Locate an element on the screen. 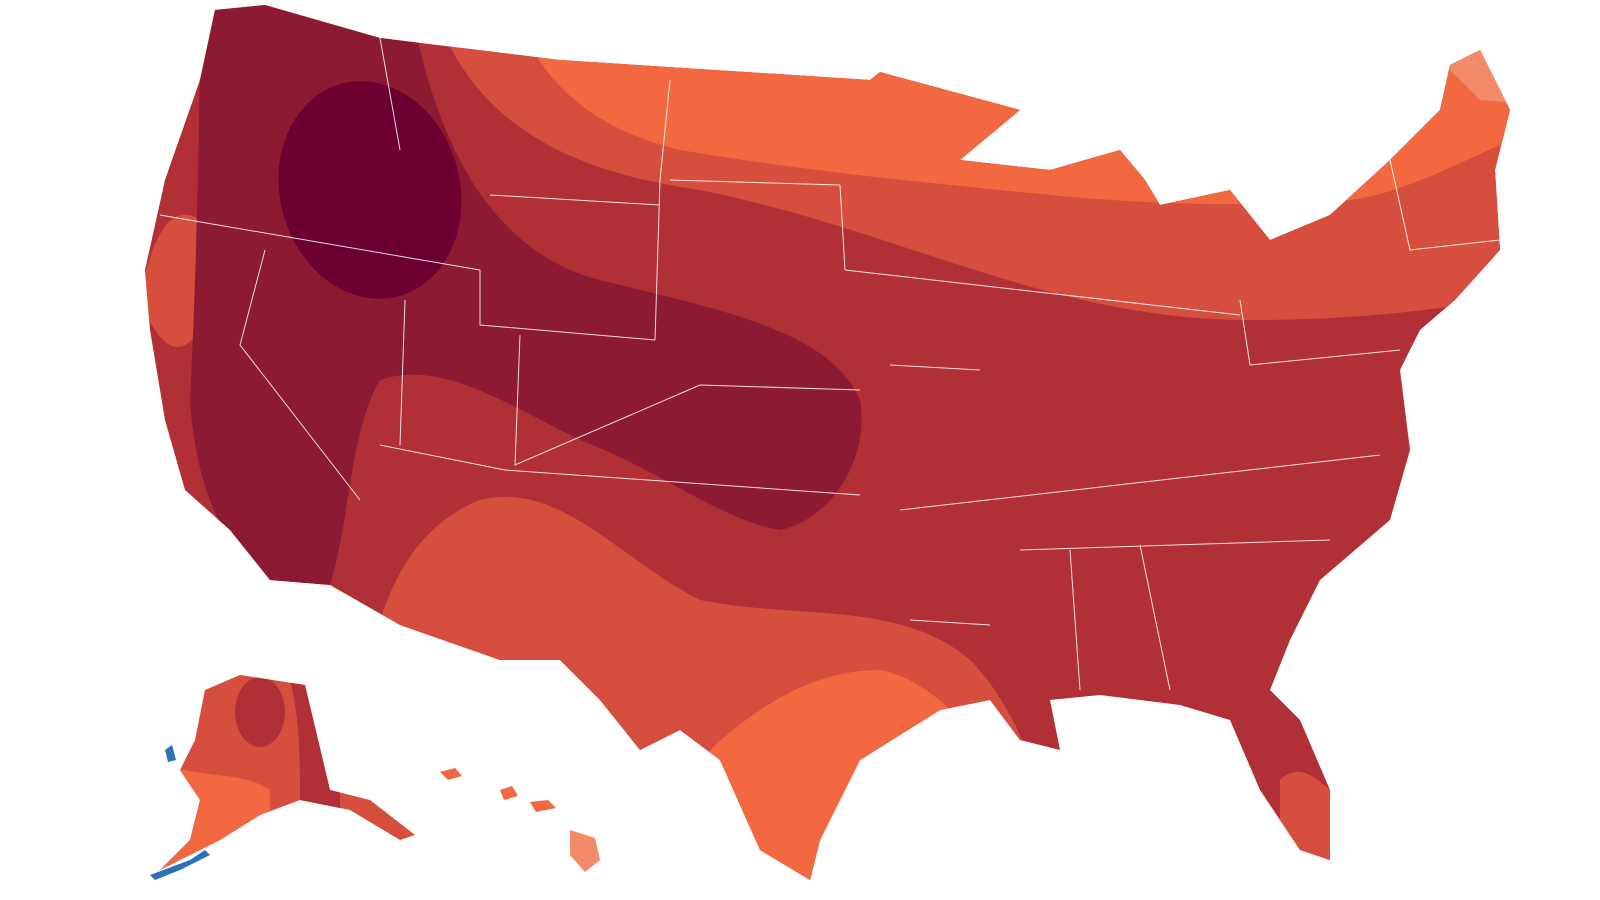 The width and height of the screenshot is (1600, 900). alaska is located at coordinates (287, 772).